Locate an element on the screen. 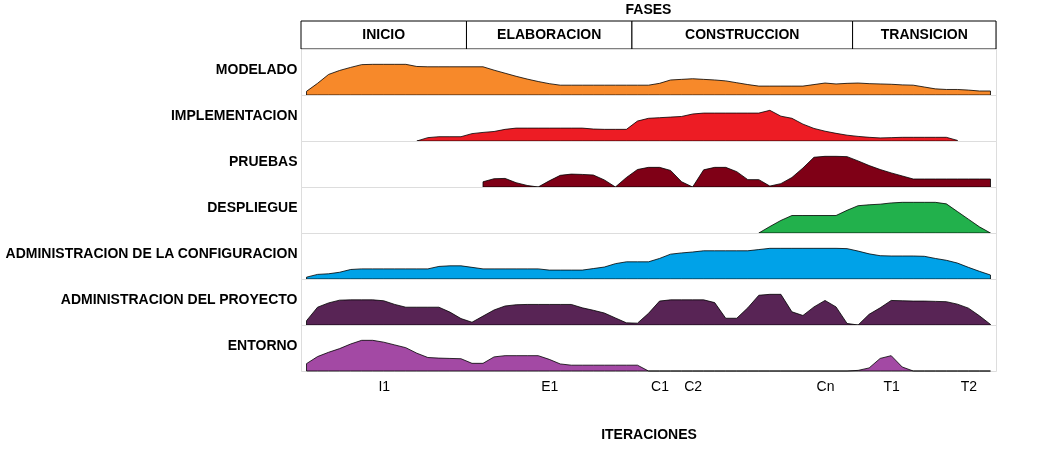 The width and height of the screenshot is (1048, 468). y-axis-title: PRUEBAS is located at coordinates (263, 160).